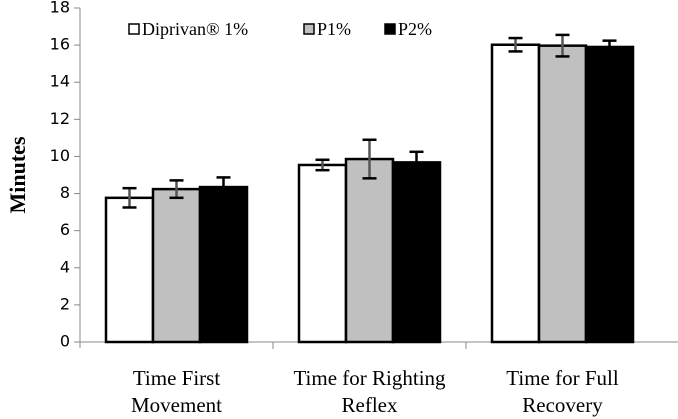 This screenshot has width=678, height=419. What do you see at coordinates (60, 44) in the screenshot?
I see `y-tick-label: 16` at bounding box center [60, 44].